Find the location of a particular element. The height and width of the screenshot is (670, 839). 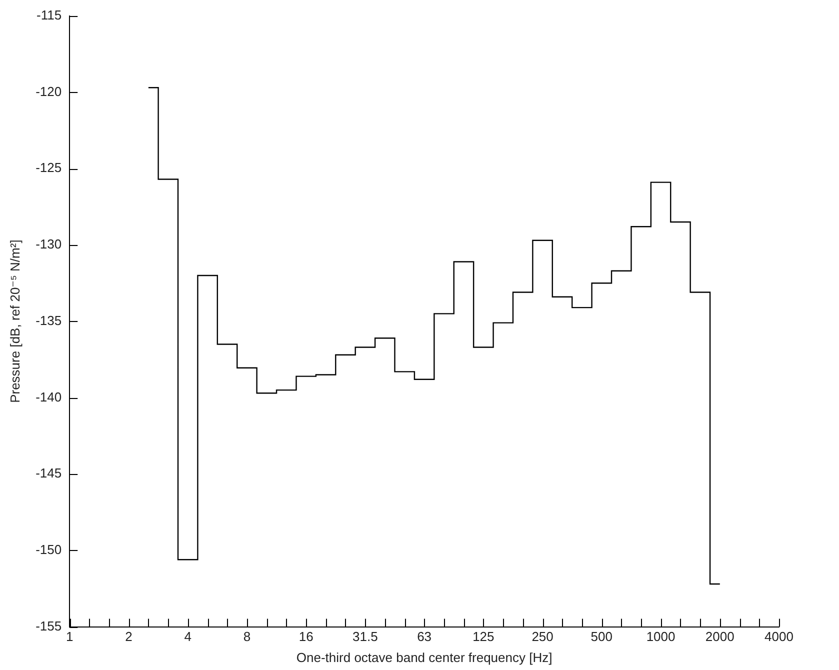

x-tick-label: 63 is located at coordinates (424, 636).